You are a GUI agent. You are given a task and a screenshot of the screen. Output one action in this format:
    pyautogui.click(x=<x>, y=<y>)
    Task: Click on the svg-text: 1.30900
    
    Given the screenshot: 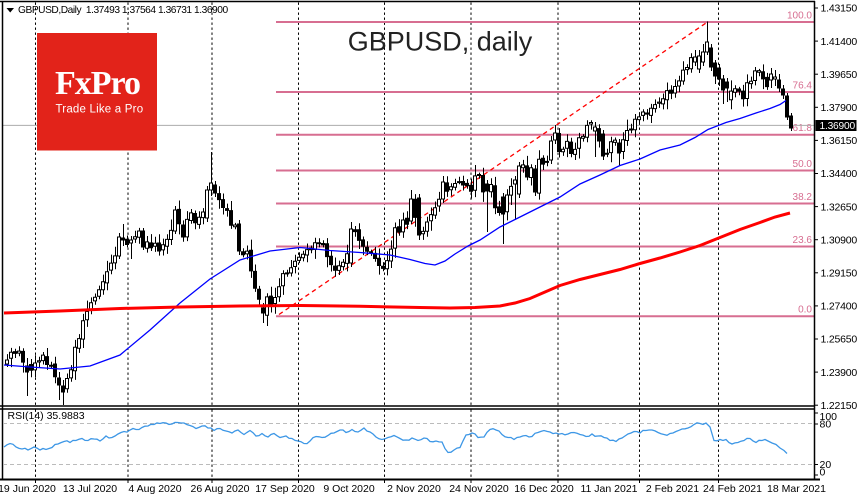 What is the action you would take?
    pyautogui.click(x=839, y=240)
    